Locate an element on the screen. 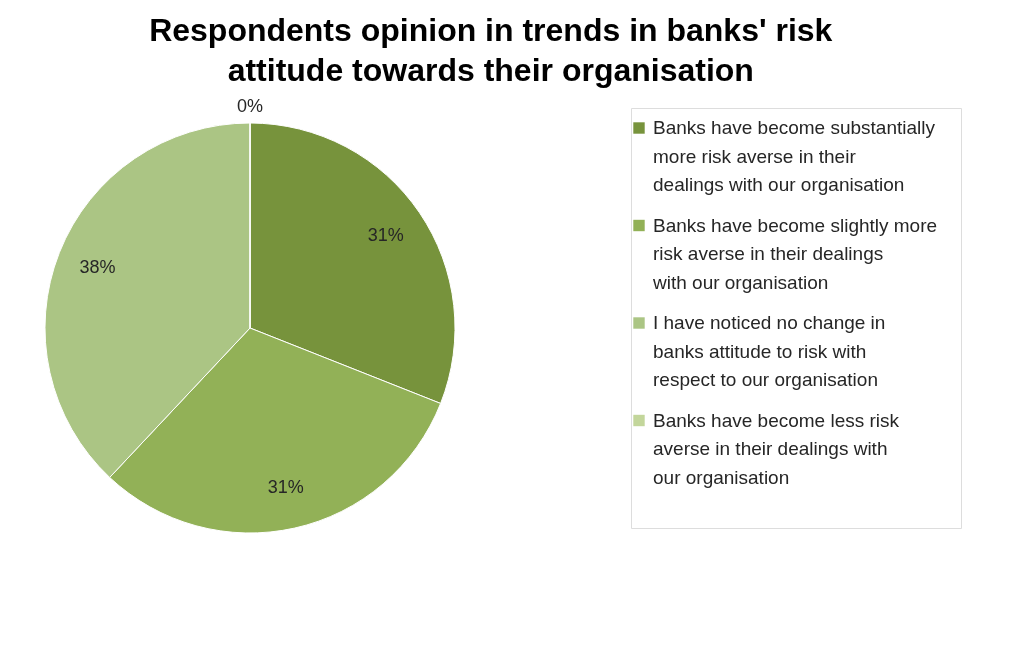 Image resolution: width=1035 pixels, height=646 pixels. data-label: 38% is located at coordinates (97, 266).